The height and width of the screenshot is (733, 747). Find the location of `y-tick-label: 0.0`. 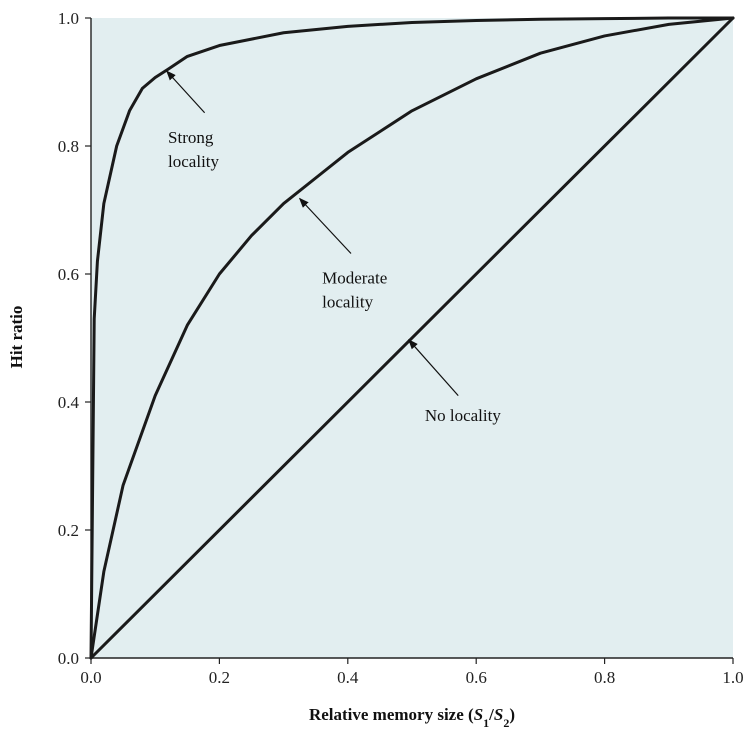

y-tick-label: 0.0 is located at coordinates (68, 658).